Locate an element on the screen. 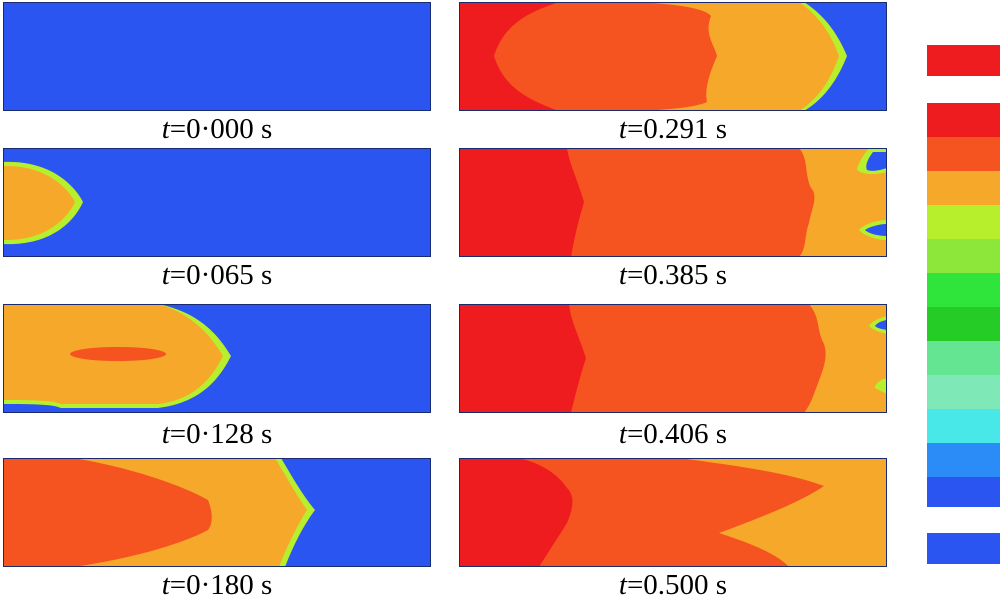 Image resolution: width=1000 pixels, height=605 pixels. legend-swatch-bottom is located at coordinates (963, 548).